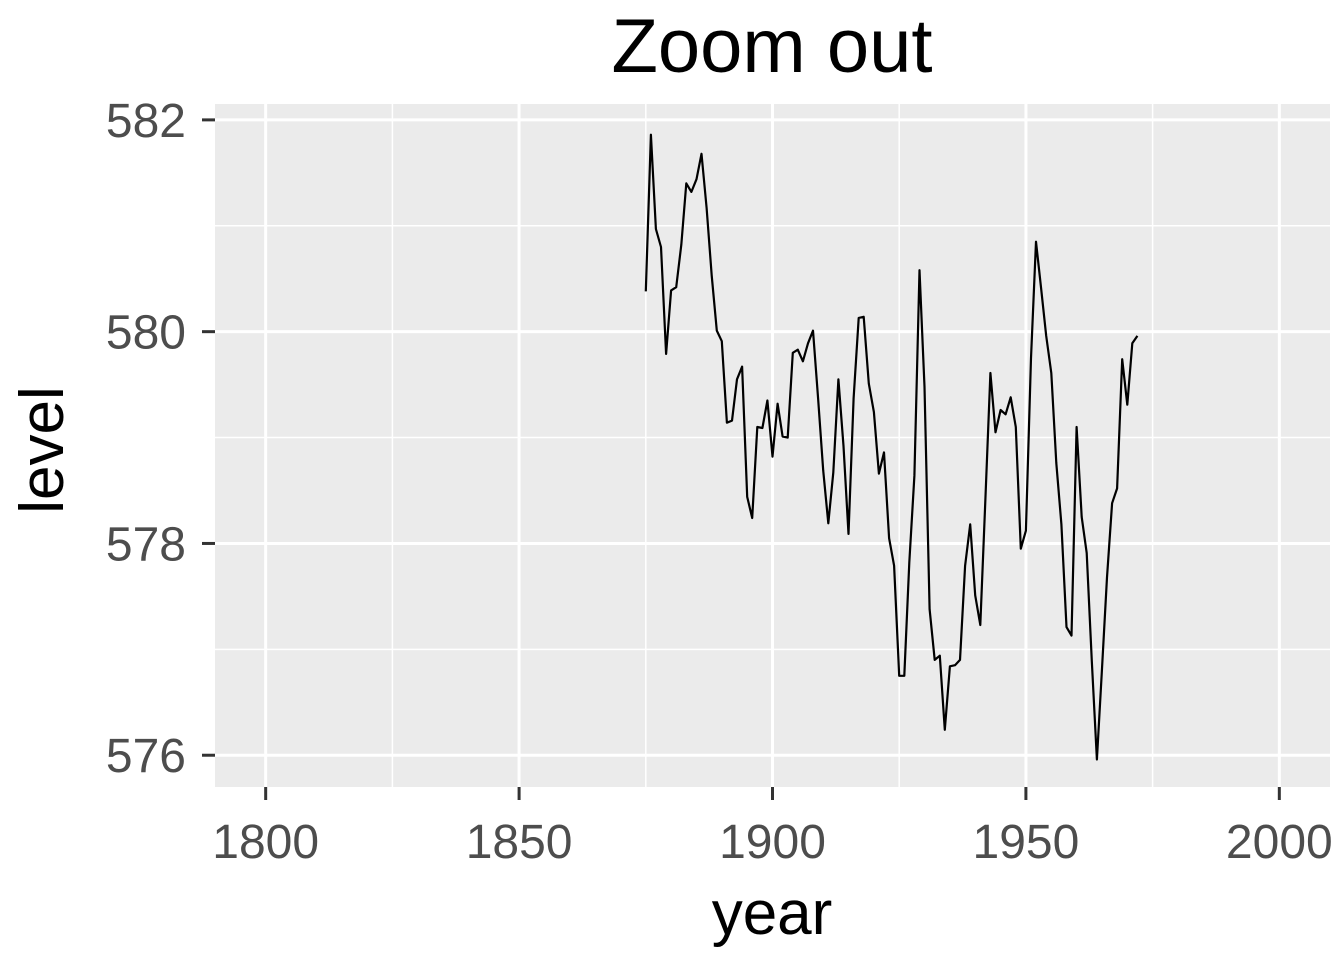 The width and height of the screenshot is (1344, 960). I want to click on x-tick-label: 1800, so click(265, 842).